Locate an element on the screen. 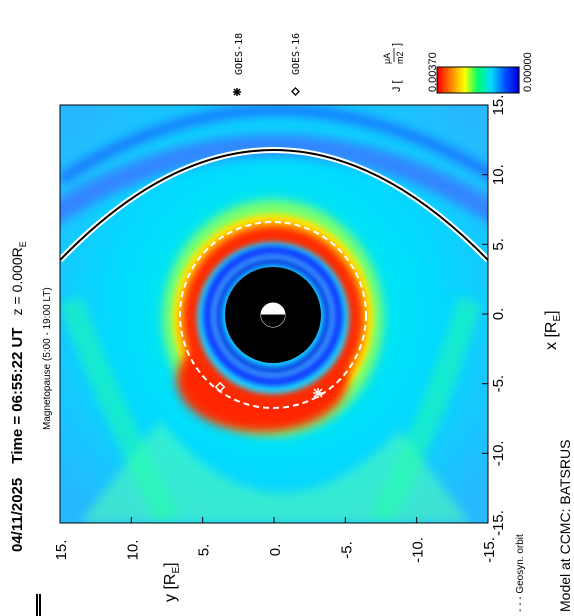  y-tick-label: -10. is located at coordinates (418, 550).